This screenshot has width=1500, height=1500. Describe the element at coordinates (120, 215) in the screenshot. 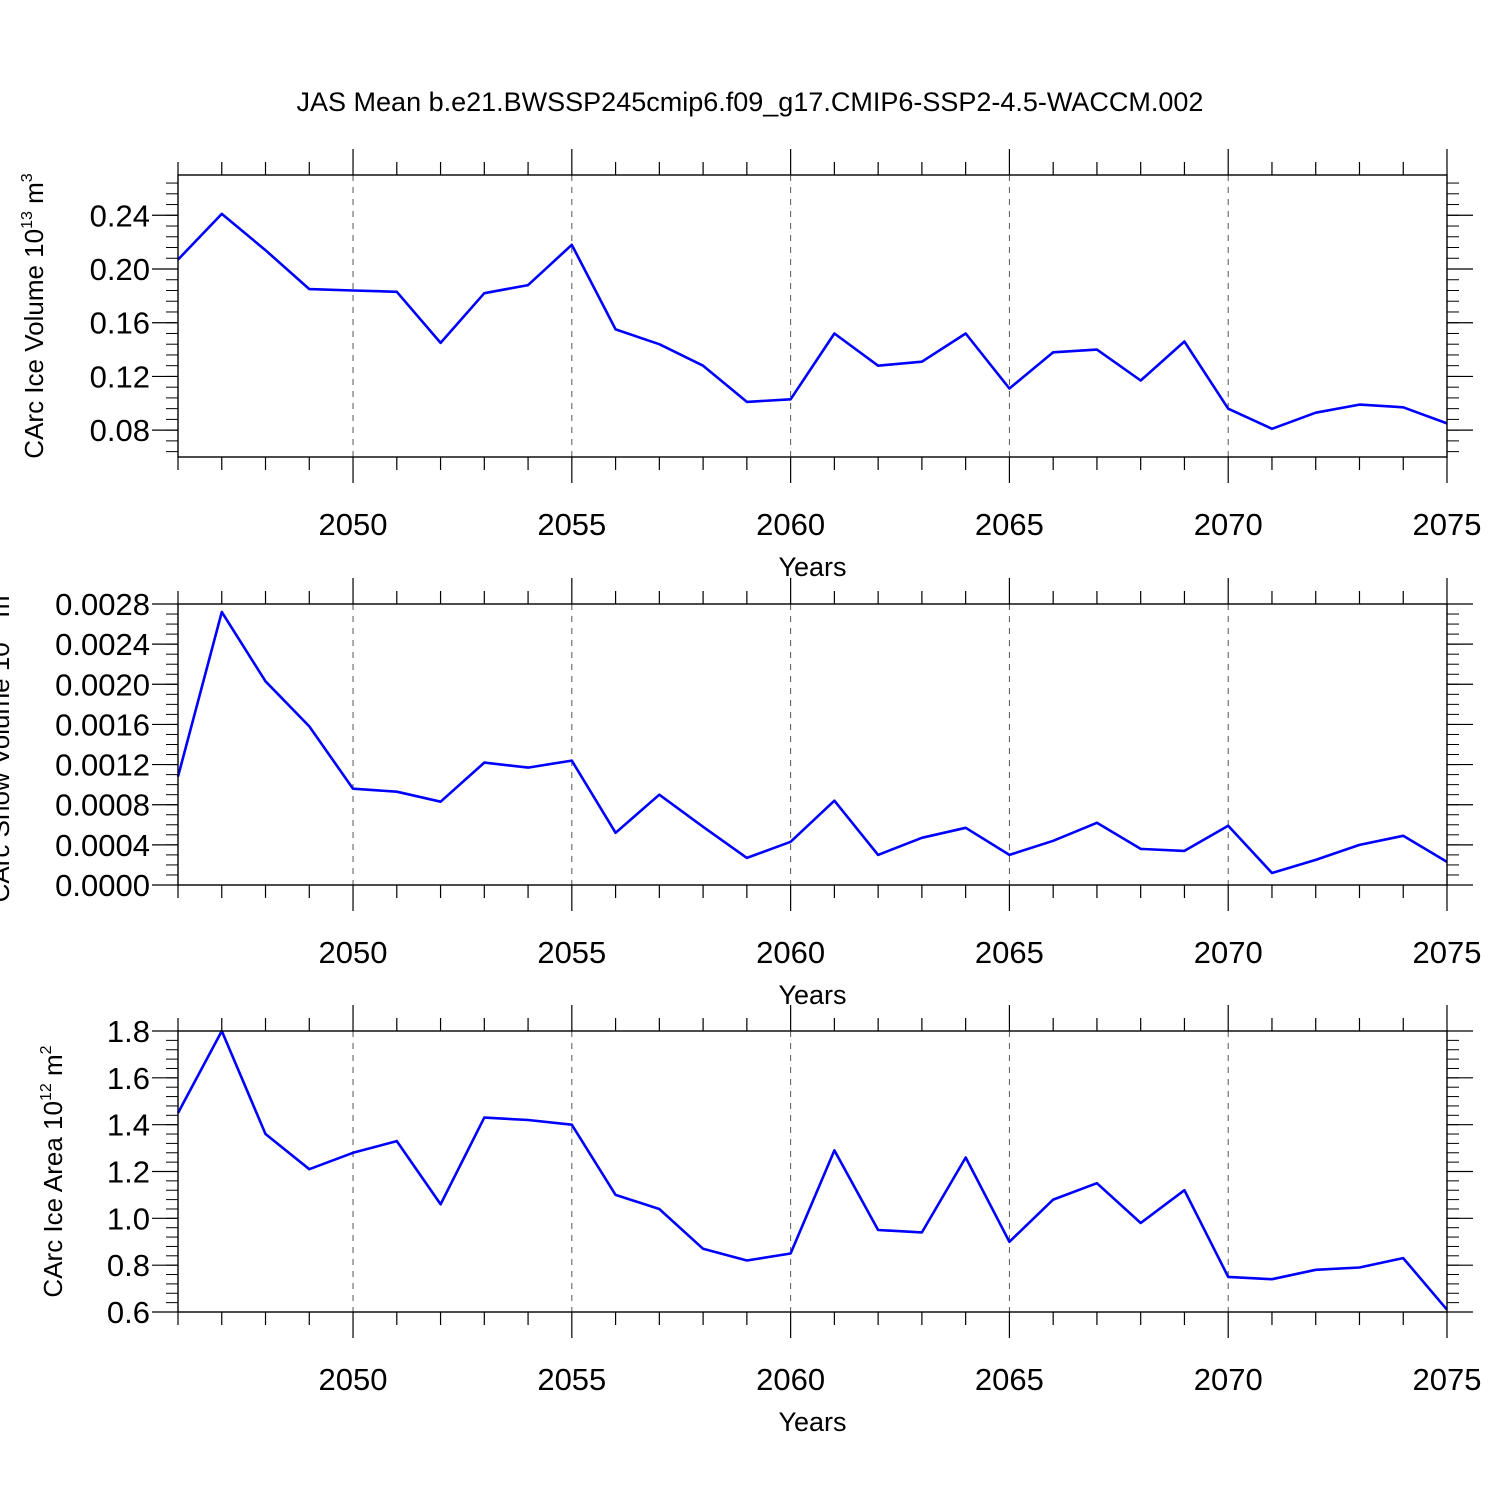

I see `y-tick-label: 0.24` at that location.